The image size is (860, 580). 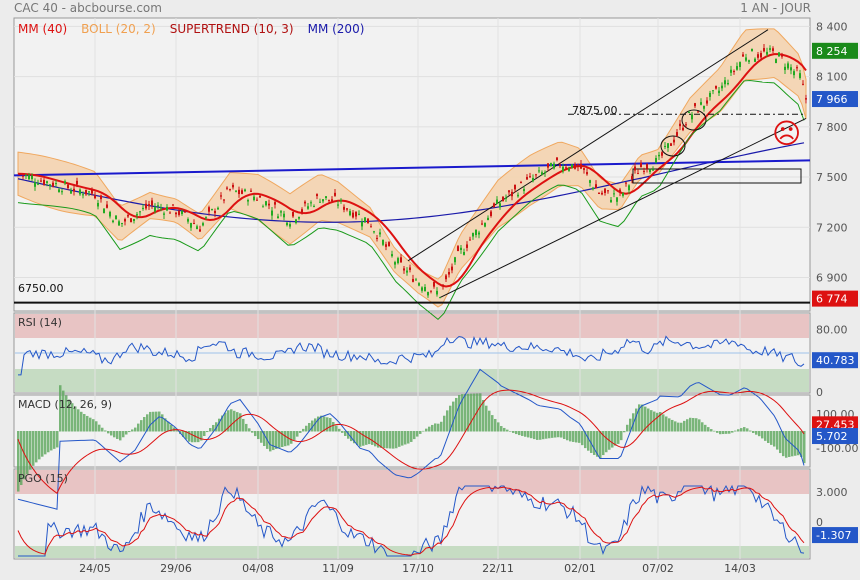 What do you see at coordinates (412, 552) in the screenshot?
I see `pgo-lower-zone` at bounding box center [412, 552].